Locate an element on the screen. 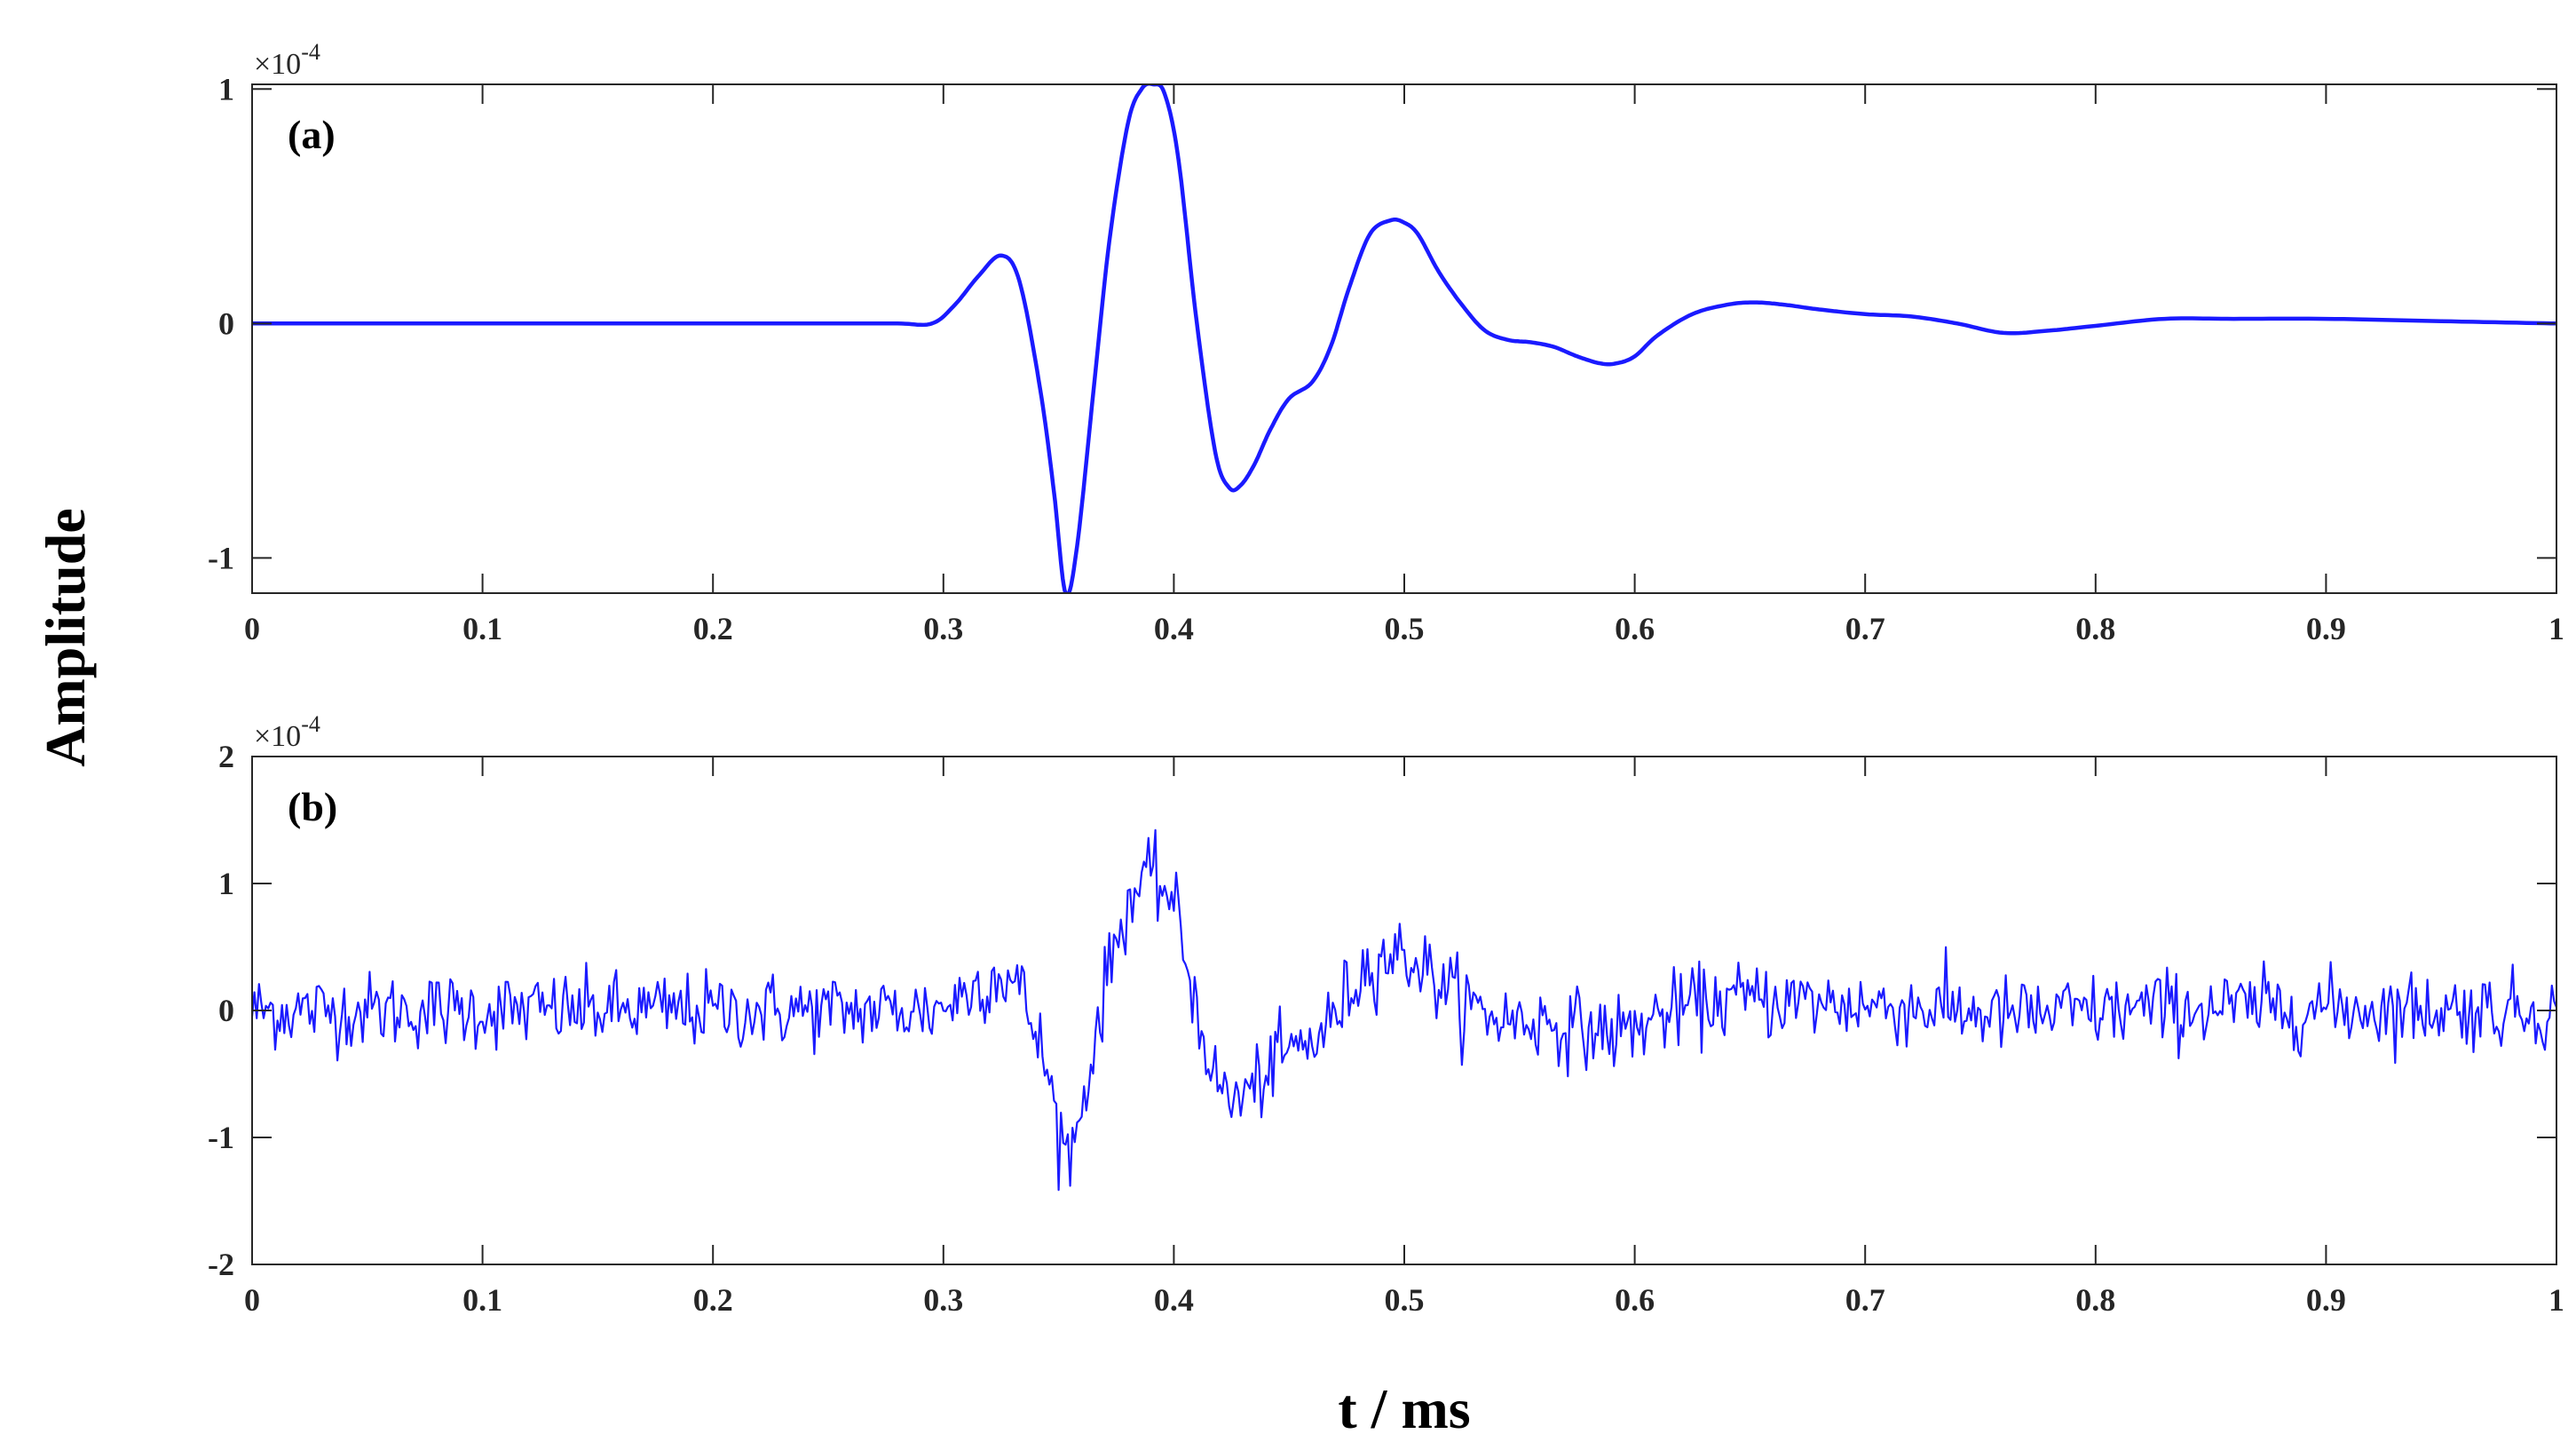 The image size is (2576, 1450). x-axis-label: t / ms is located at coordinates (1404, 1409).